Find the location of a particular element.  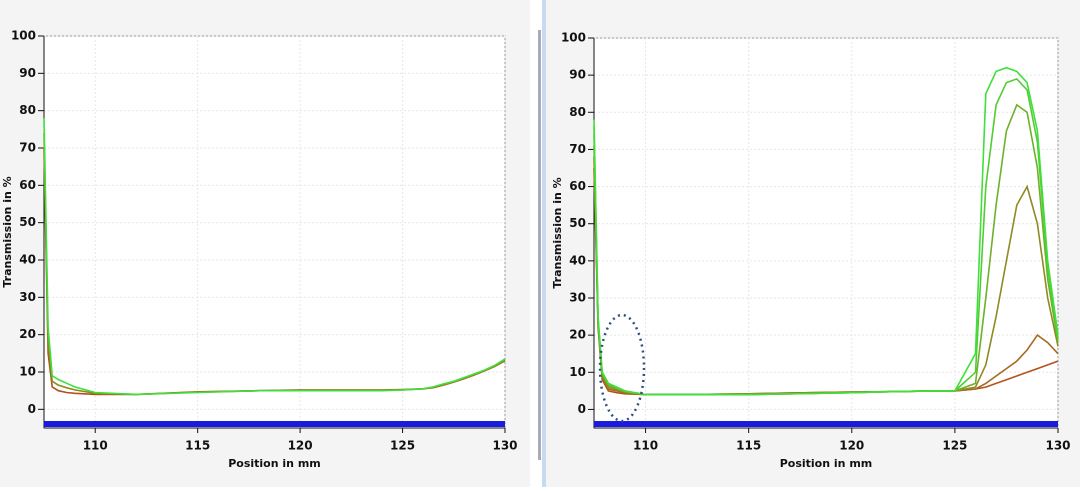

splitter-bar is located at coordinates (544, 243).